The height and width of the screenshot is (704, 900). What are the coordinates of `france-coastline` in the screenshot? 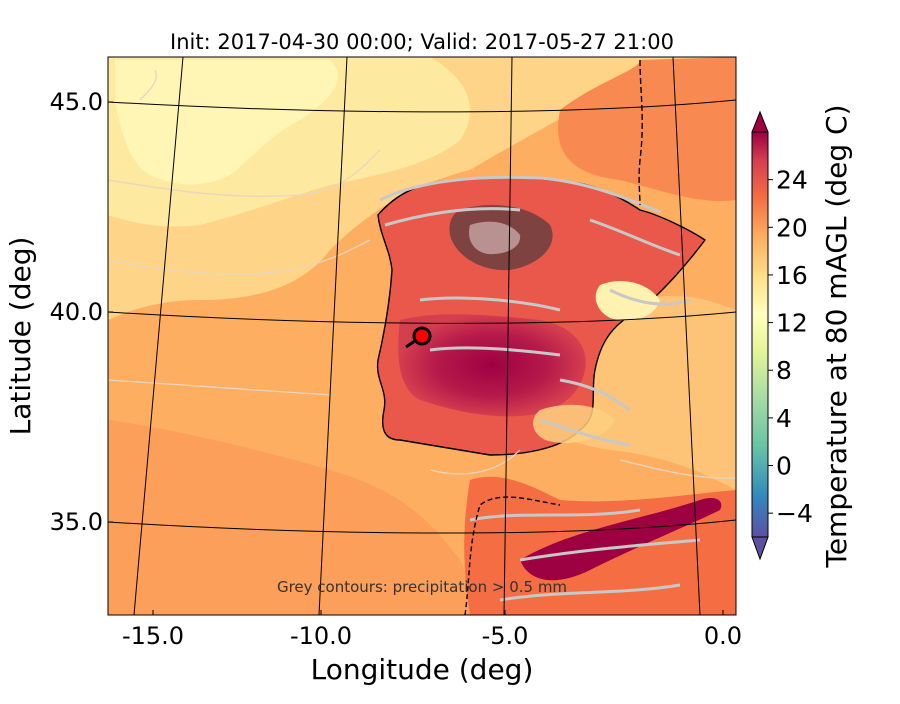 It's located at (640, 132).